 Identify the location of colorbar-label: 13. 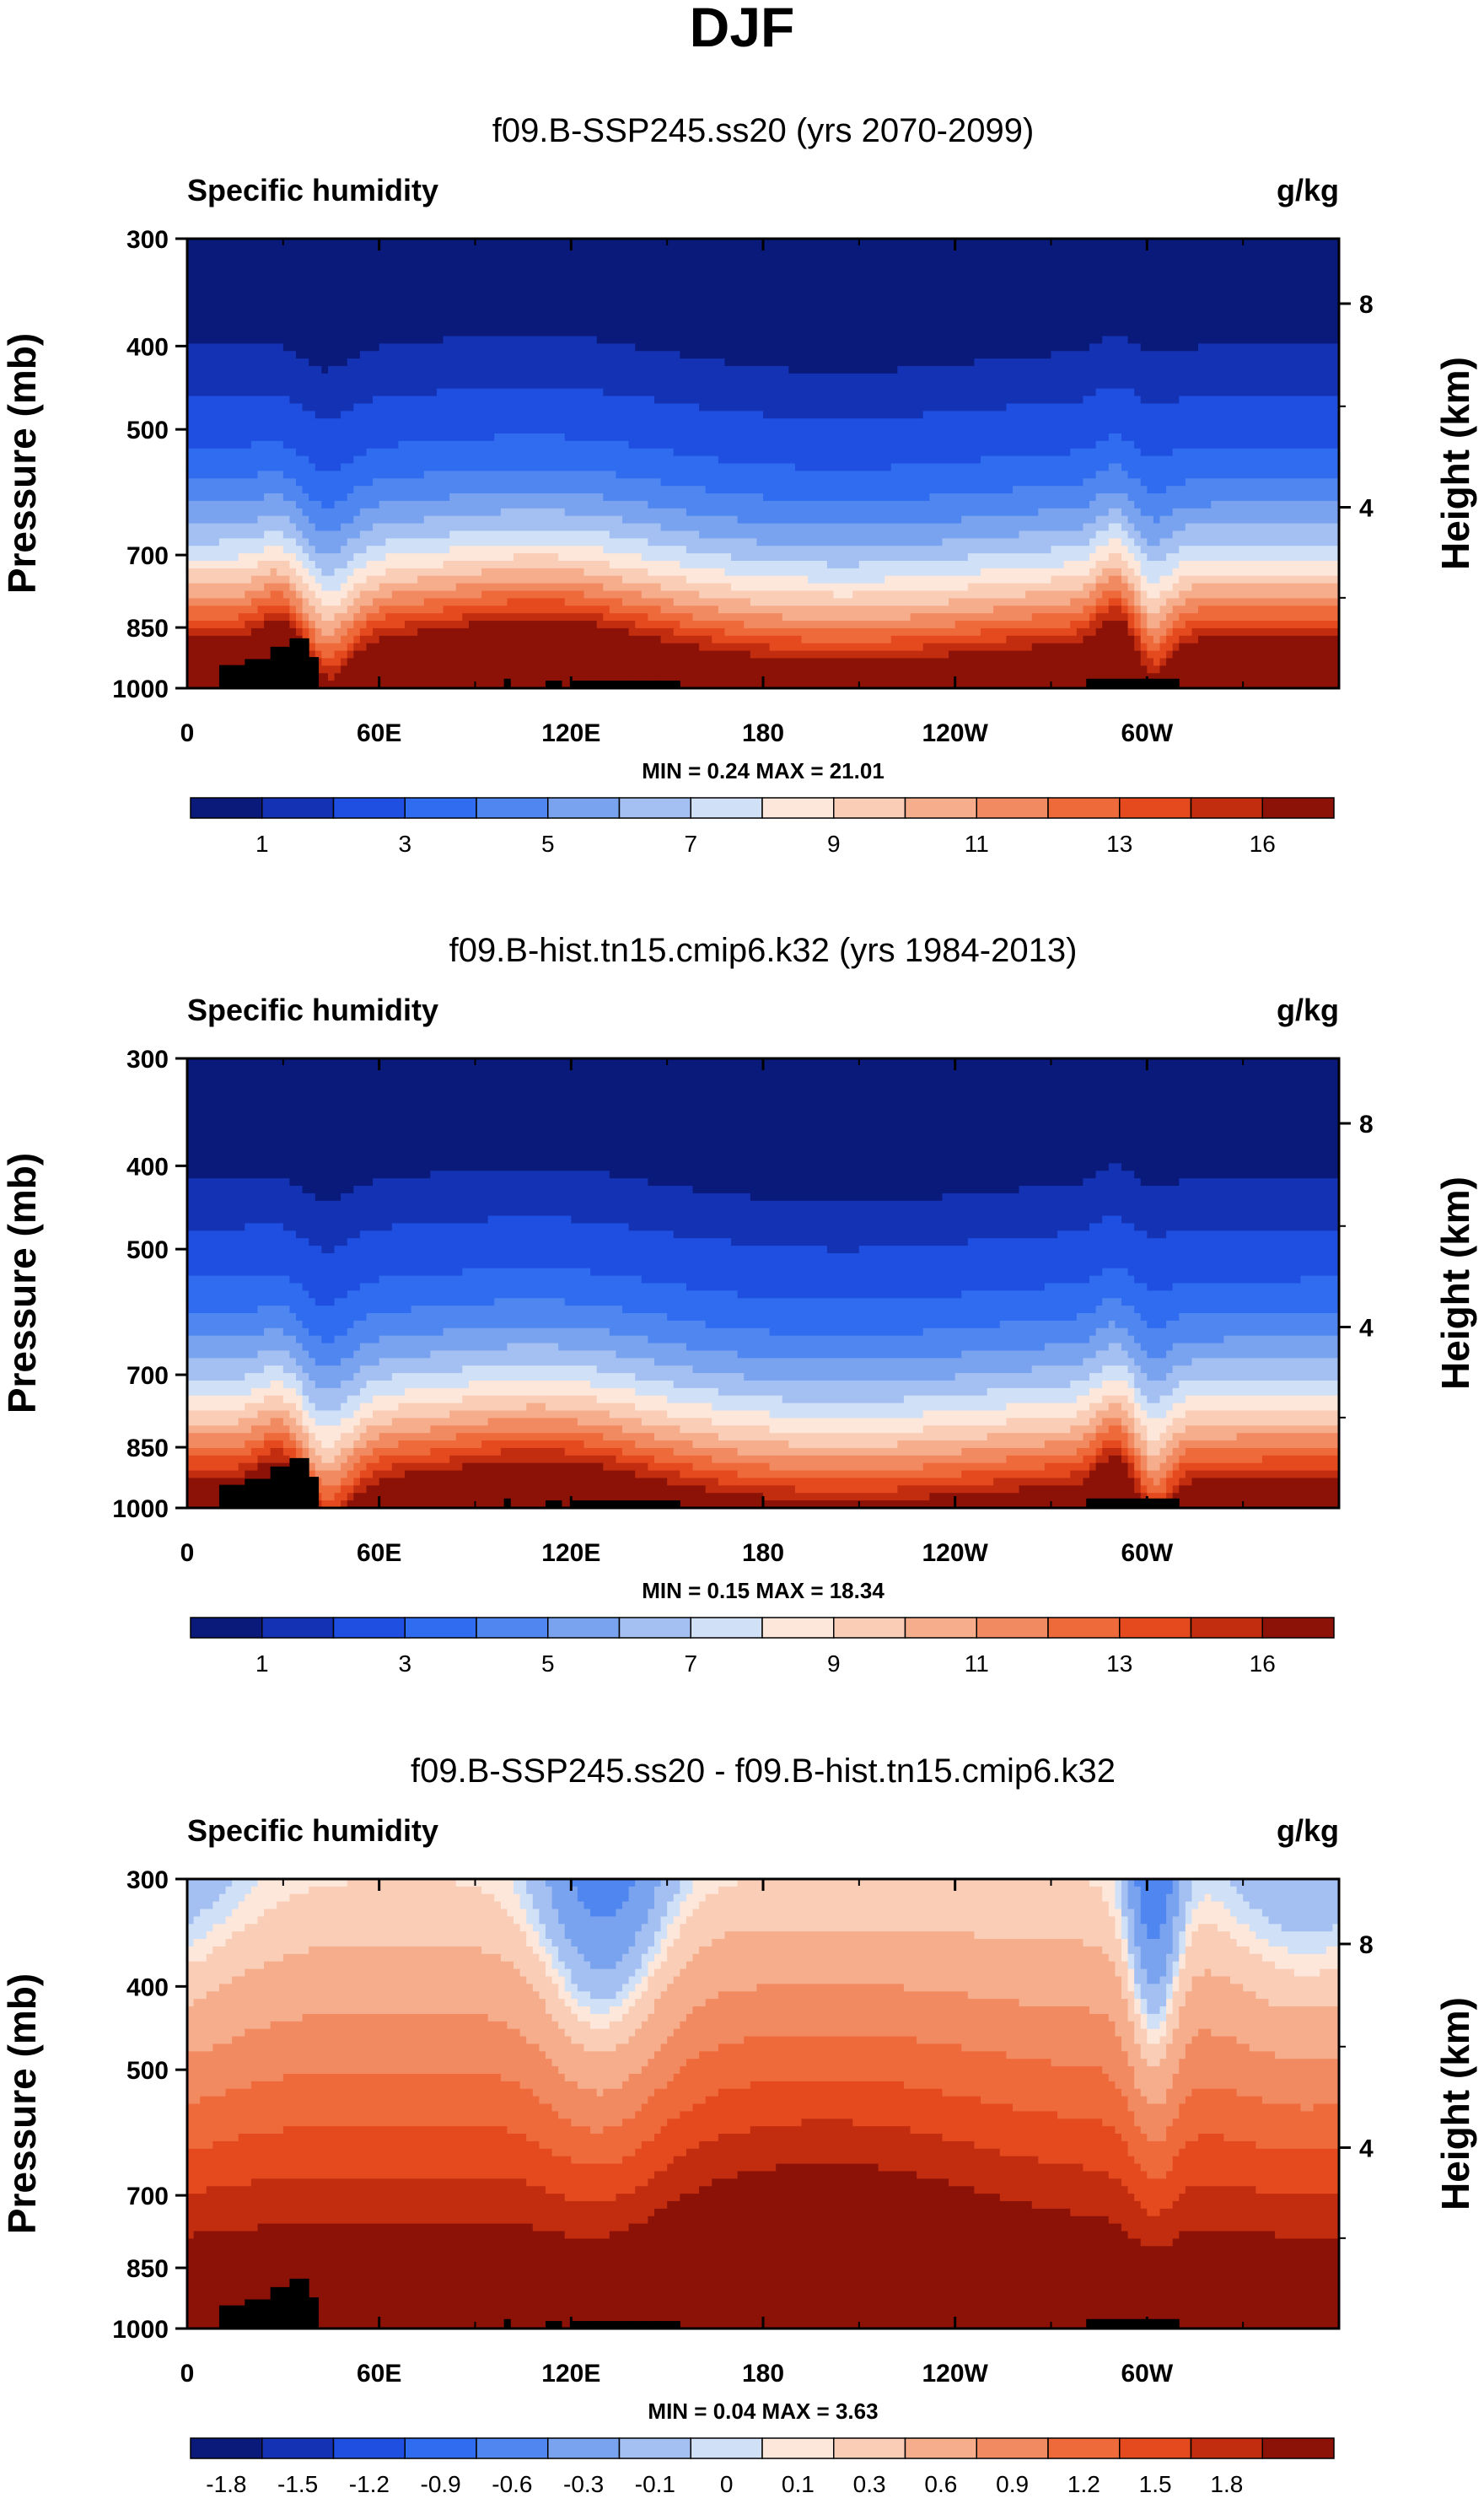
(1119, 1663).